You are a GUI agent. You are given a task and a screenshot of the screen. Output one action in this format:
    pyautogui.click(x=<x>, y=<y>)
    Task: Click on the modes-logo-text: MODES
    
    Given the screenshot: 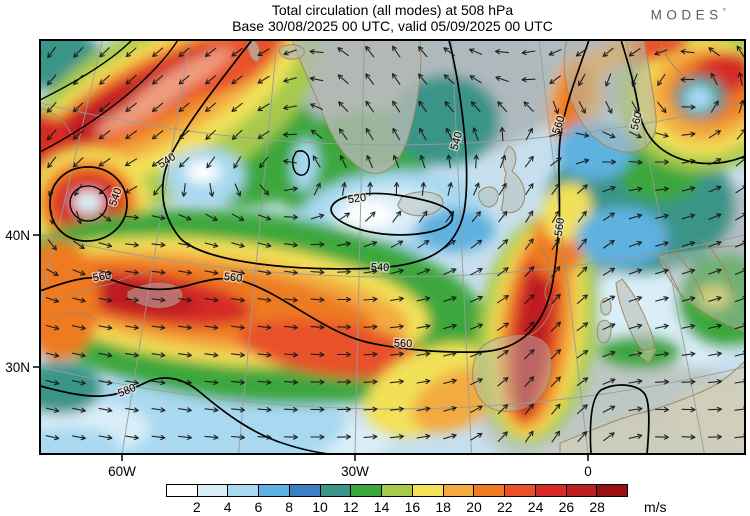 What is the action you would take?
    pyautogui.click(x=686, y=15)
    